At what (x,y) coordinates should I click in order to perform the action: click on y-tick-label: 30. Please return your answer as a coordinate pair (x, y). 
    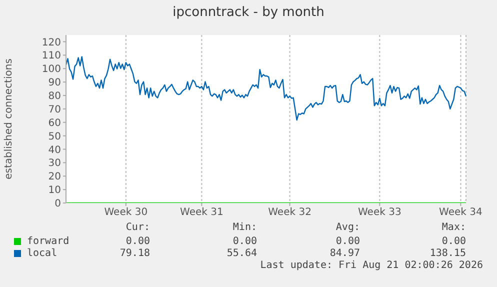
    Looking at the image, I should click on (54, 164).